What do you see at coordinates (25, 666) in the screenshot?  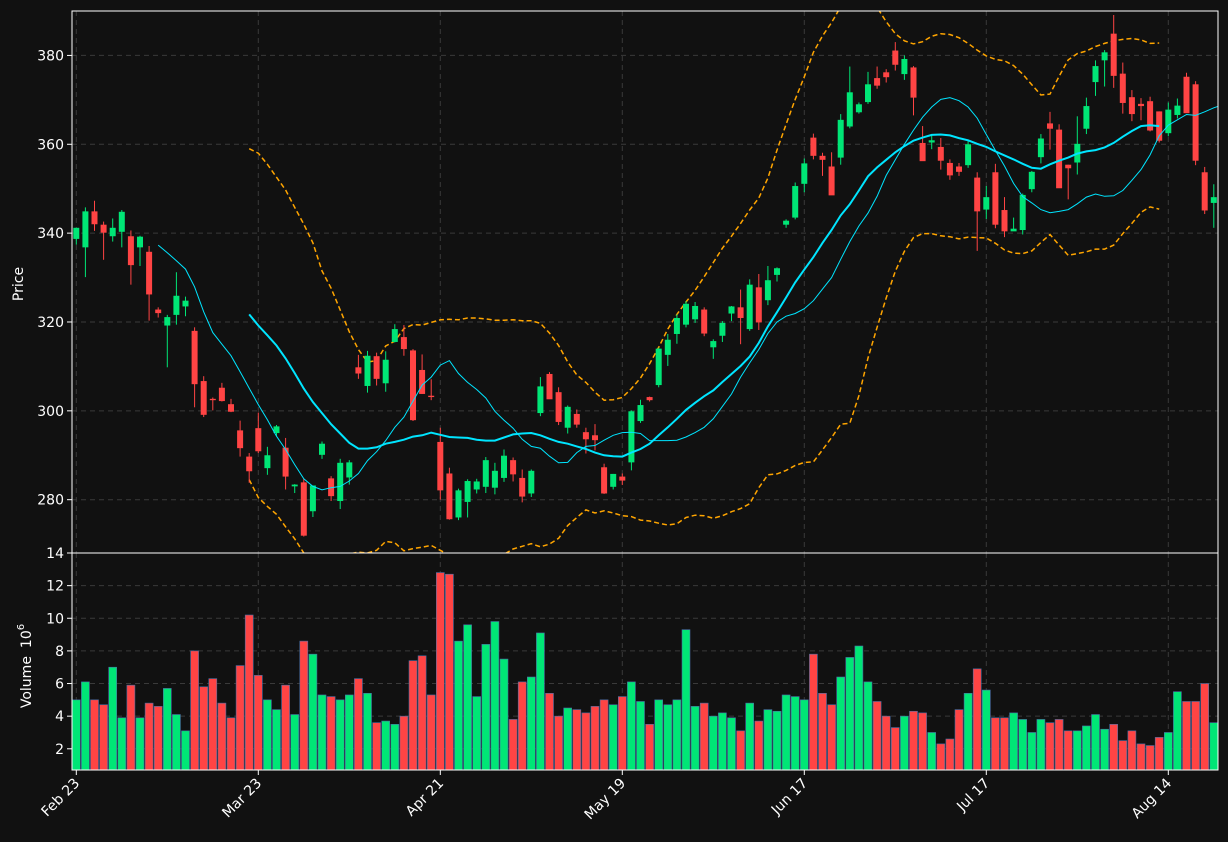 I see `volume-axis-label: Volume 106` at bounding box center [25, 666].